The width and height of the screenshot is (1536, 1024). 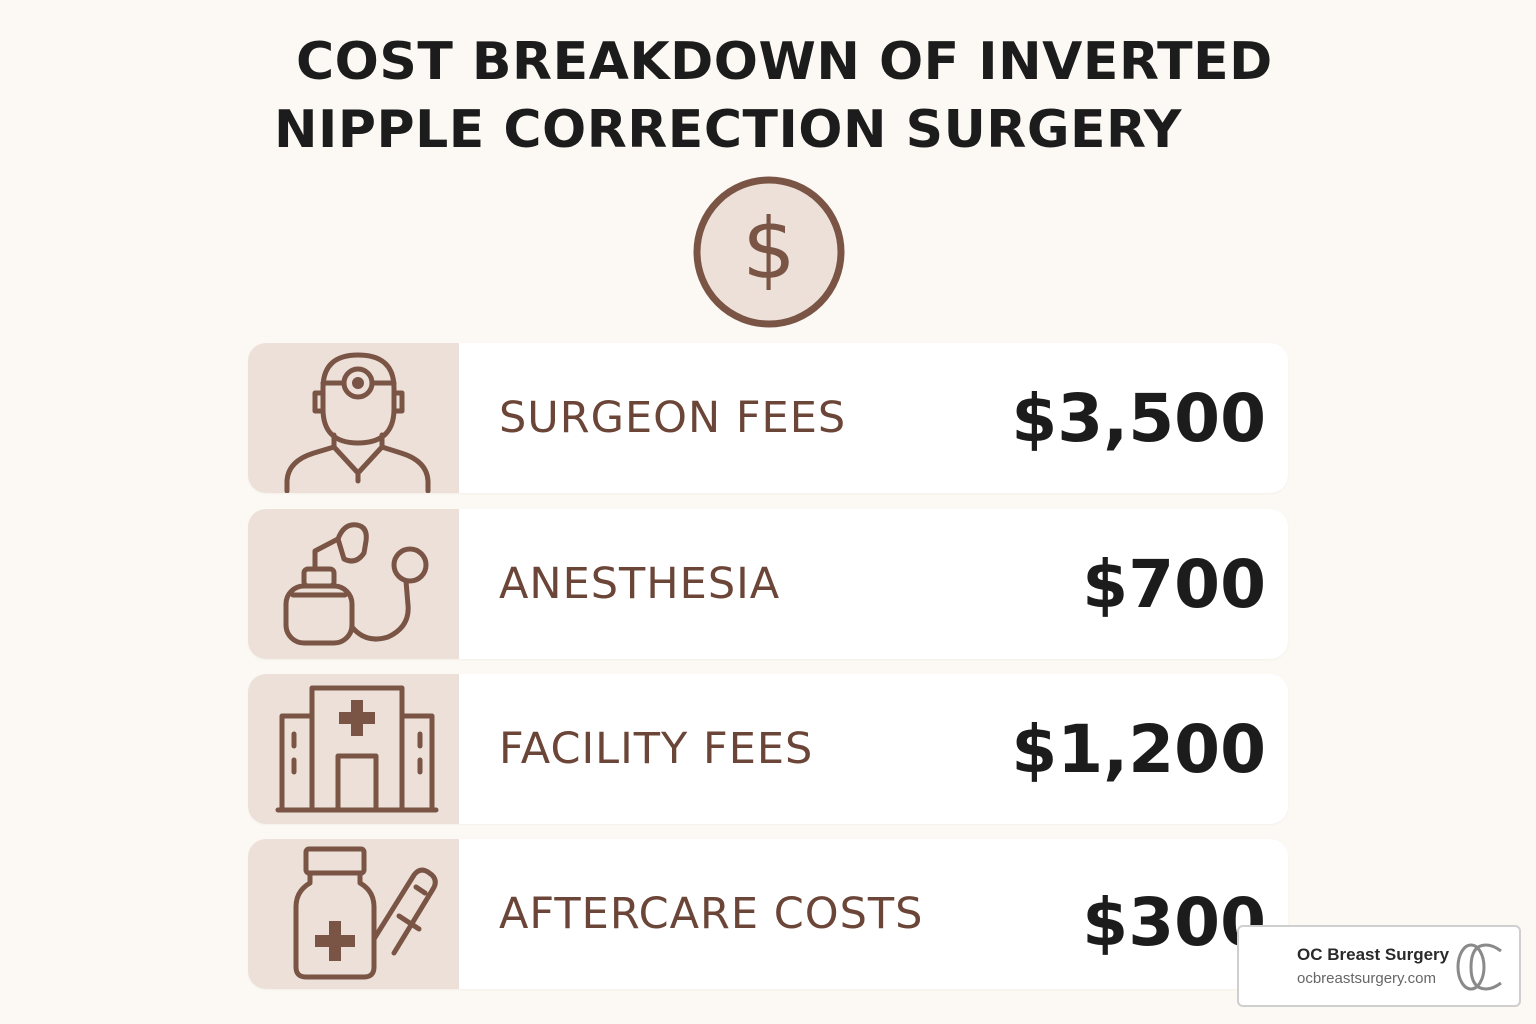 I want to click on brand-url: ocbreastsurgery.com, so click(x=1366, y=978).